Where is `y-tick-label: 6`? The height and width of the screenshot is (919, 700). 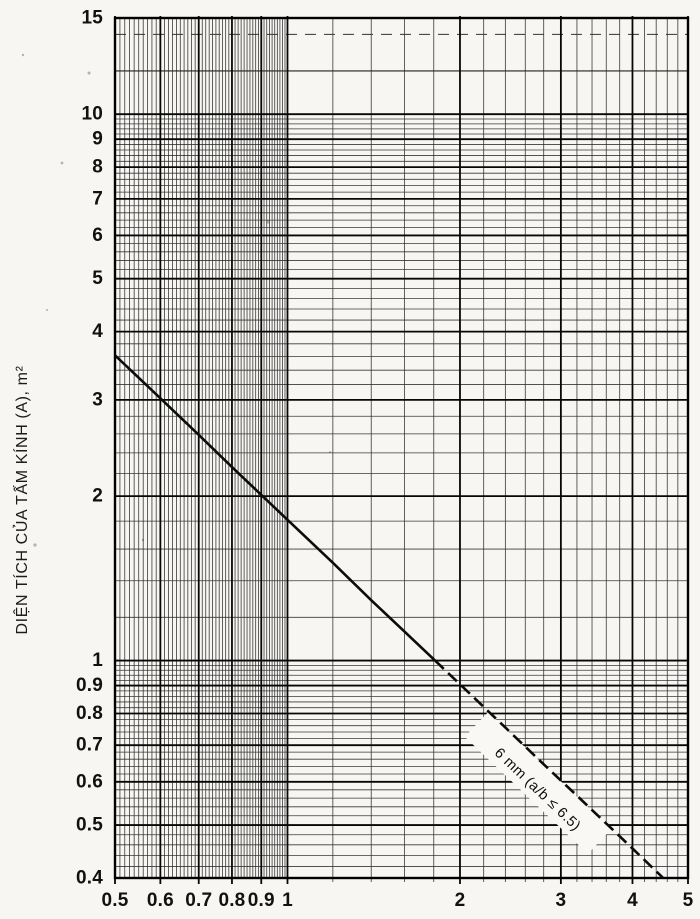
y-tick-label: 6 is located at coordinates (97, 235).